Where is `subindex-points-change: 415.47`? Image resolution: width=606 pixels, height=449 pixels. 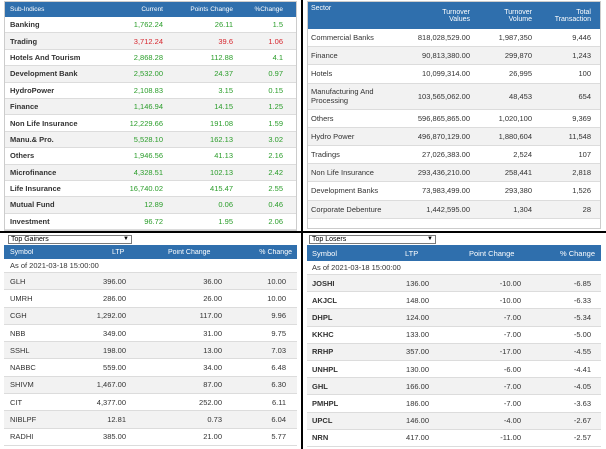 subindex-points-change: 415.47 is located at coordinates (221, 189).